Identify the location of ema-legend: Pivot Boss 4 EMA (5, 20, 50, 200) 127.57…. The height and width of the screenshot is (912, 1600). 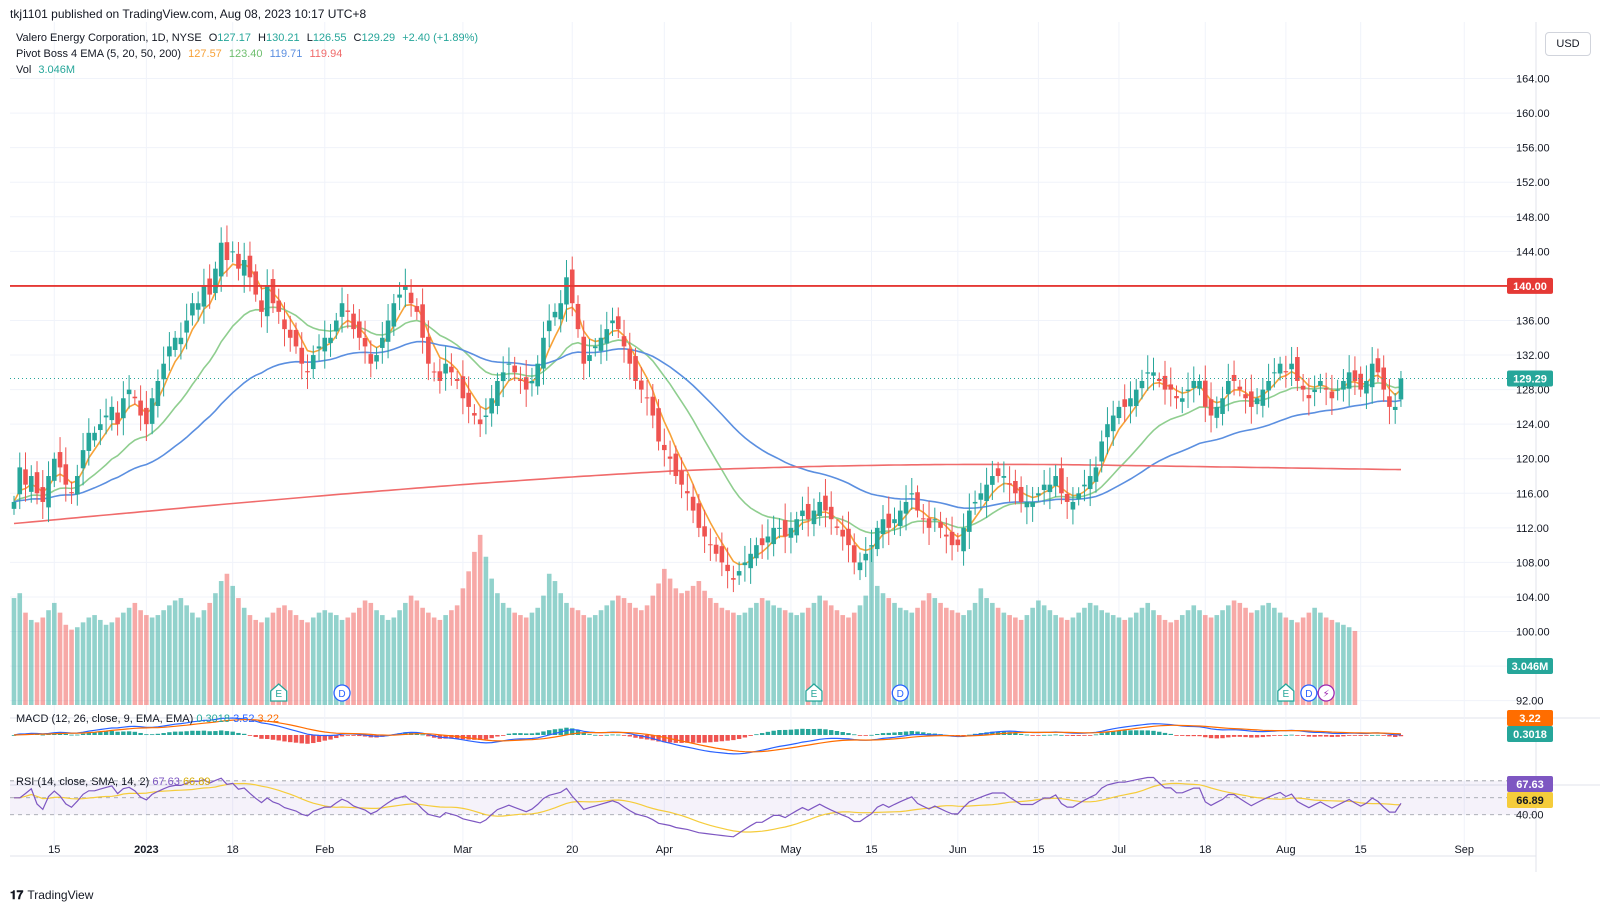
(181, 54).